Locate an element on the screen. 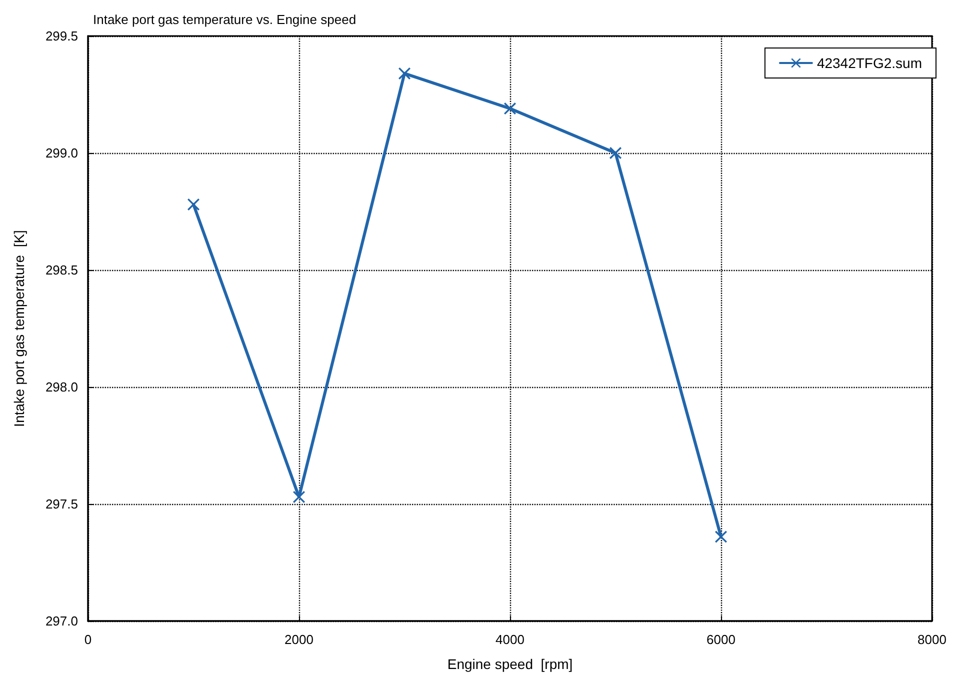 This screenshot has width=962, height=682. y-tick-label: 299.5 is located at coordinates (61, 36).